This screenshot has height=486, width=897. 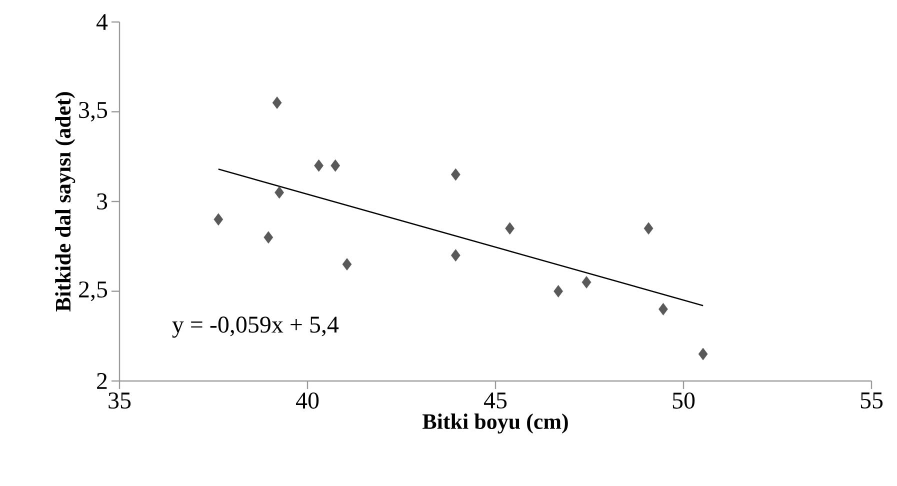 I want to click on annotation: y = -0,059x + 5,4, so click(x=255, y=327).